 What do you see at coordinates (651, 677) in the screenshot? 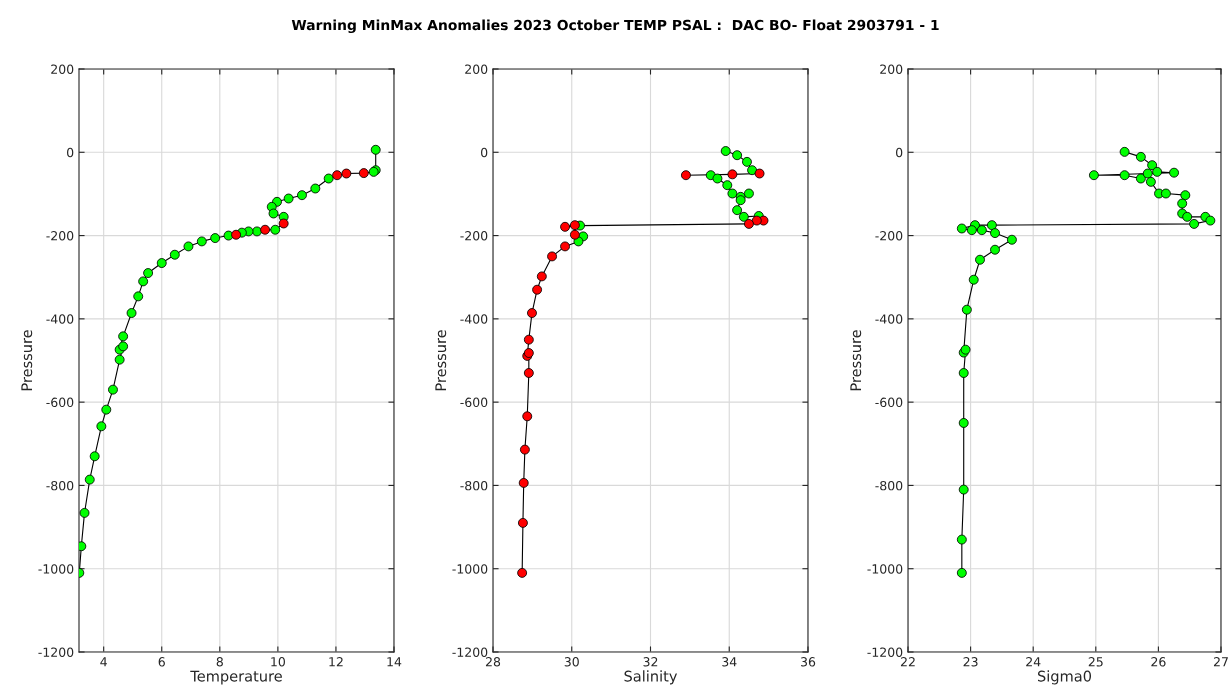
I see `x-axis-title: Salinity` at bounding box center [651, 677].